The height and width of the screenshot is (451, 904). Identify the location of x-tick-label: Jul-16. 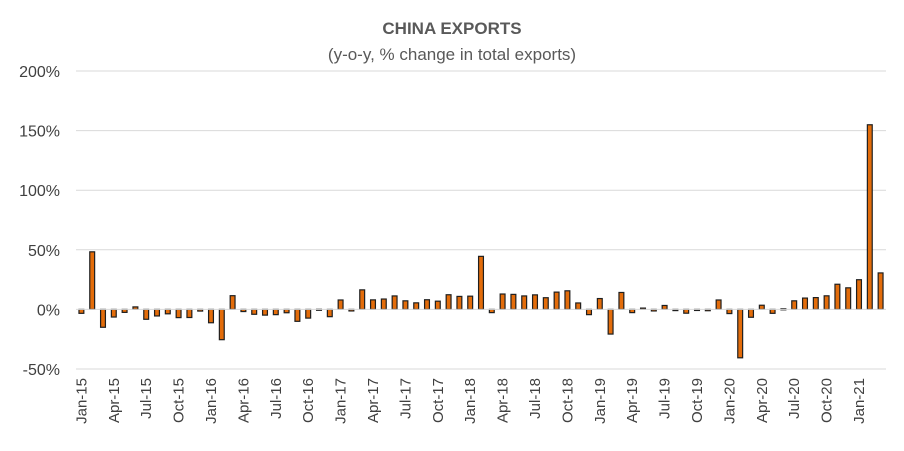
(276, 398).